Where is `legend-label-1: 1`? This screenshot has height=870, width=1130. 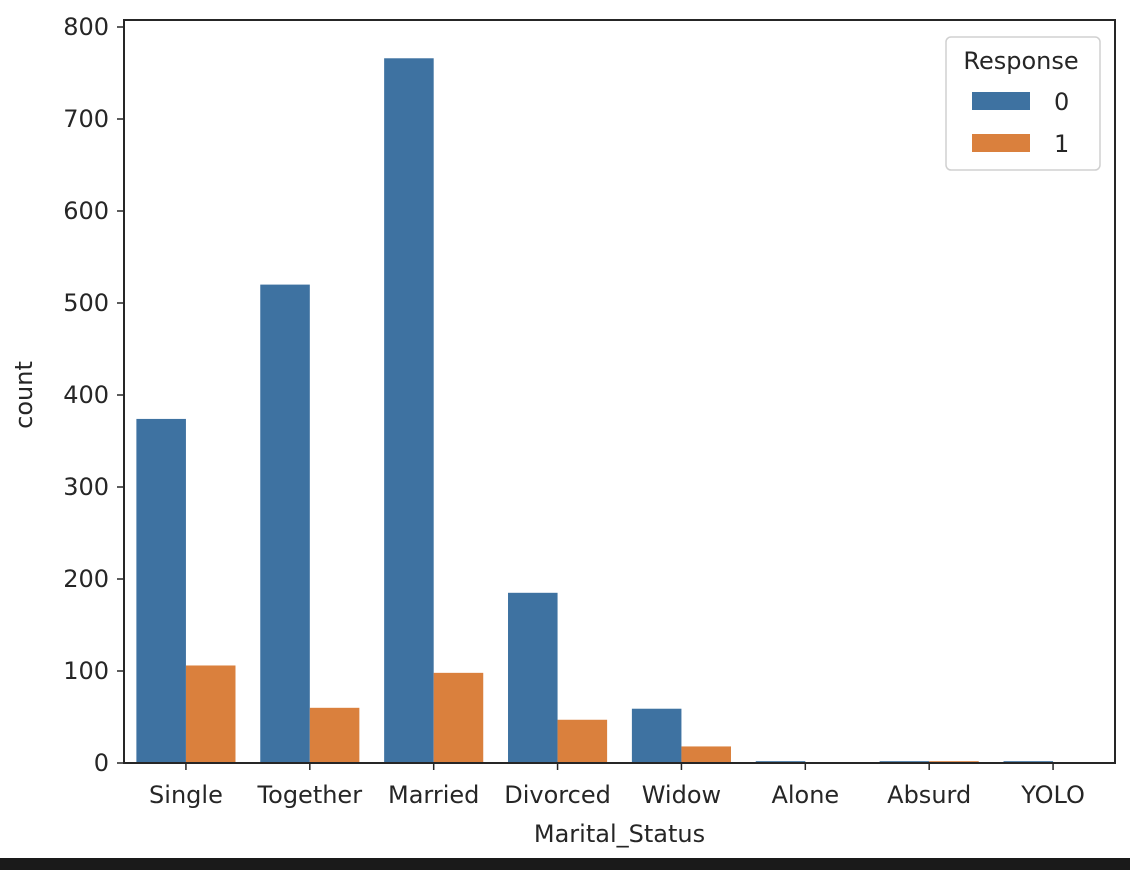 legend-label-1: 1 is located at coordinates (1061, 144).